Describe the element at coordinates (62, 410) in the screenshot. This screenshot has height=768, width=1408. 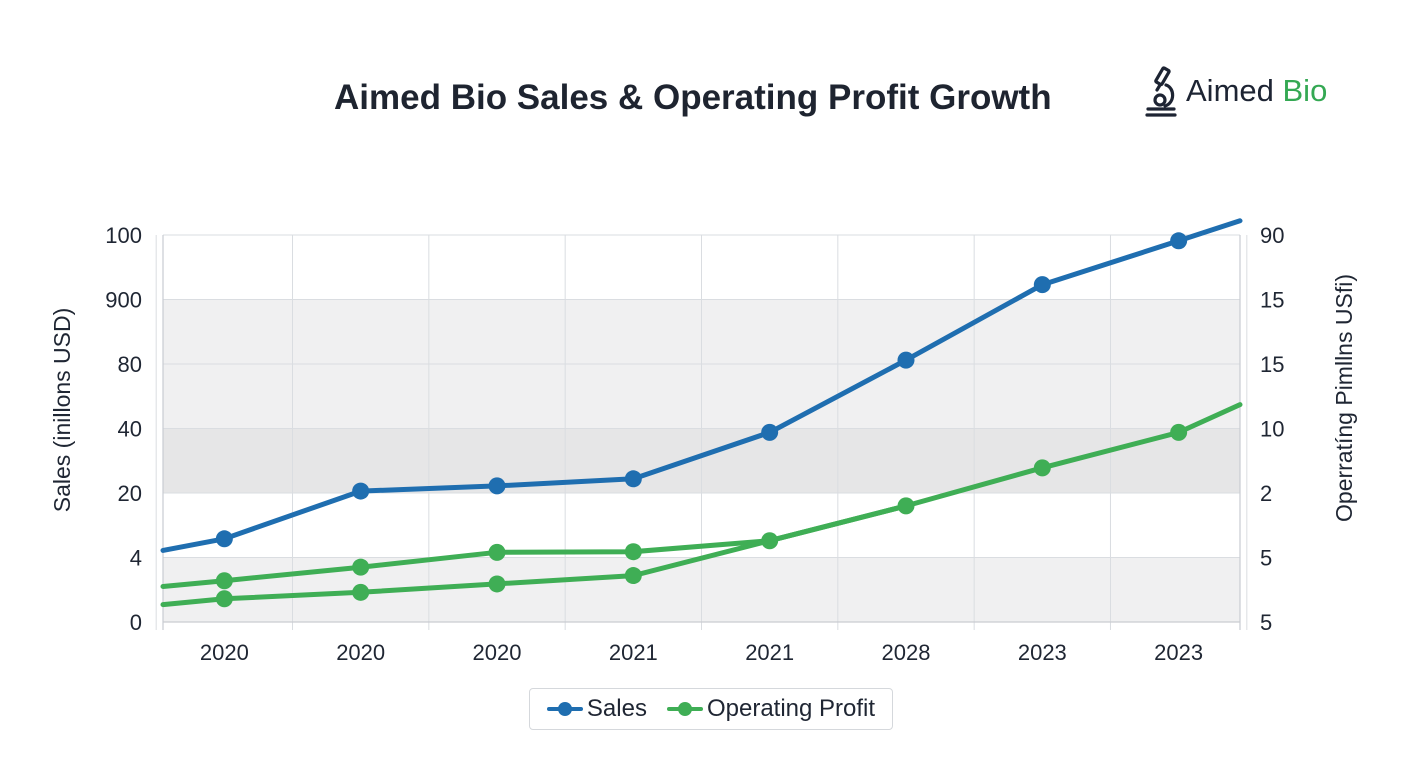
I see `y-axis-title-left: Sales (inillons USD)` at that location.